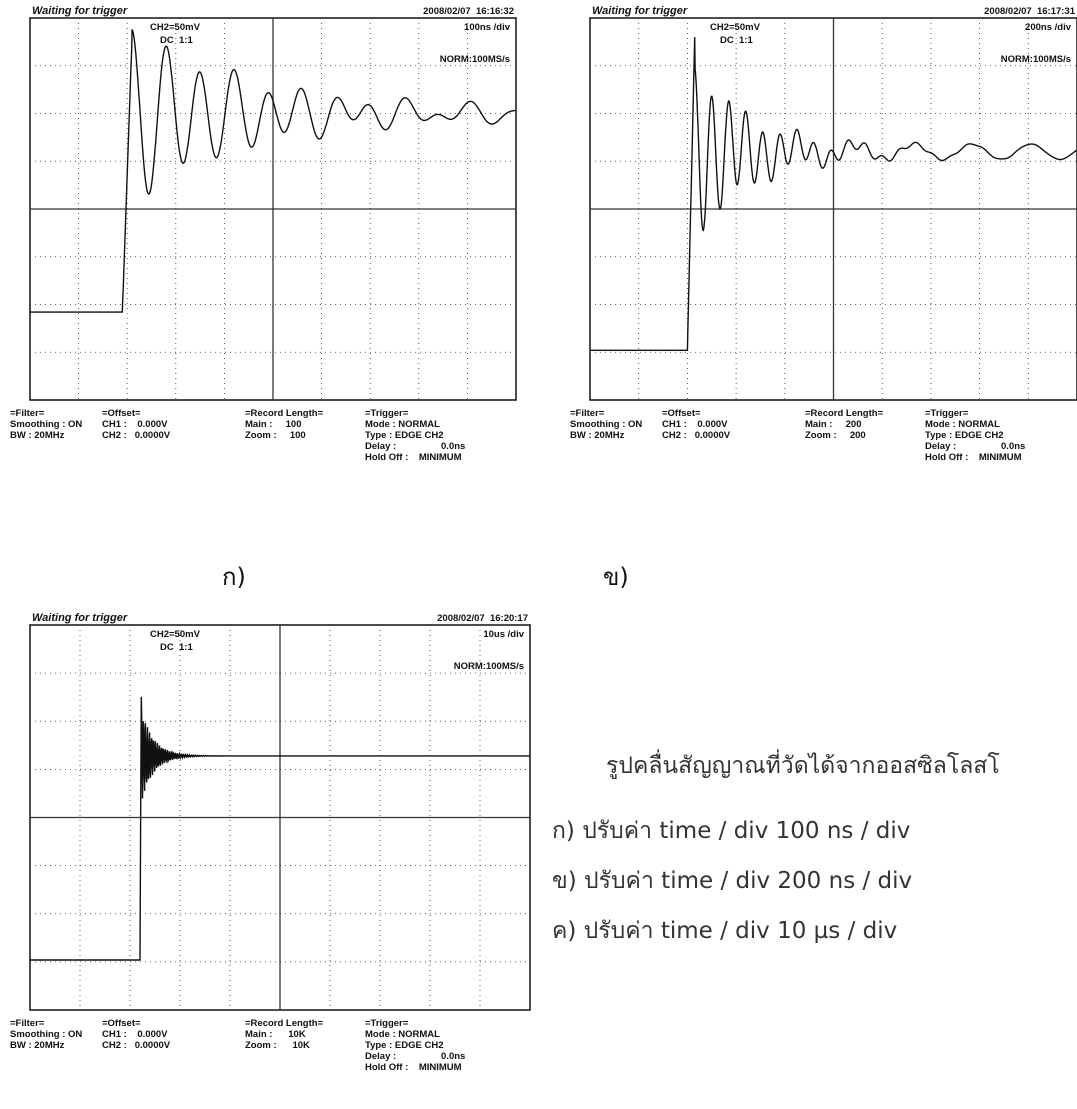  What do you see at coordinates (275, 1034) in the screenshot?
I see `record-line: Main : 10K` at bounding box center [275, 1034].